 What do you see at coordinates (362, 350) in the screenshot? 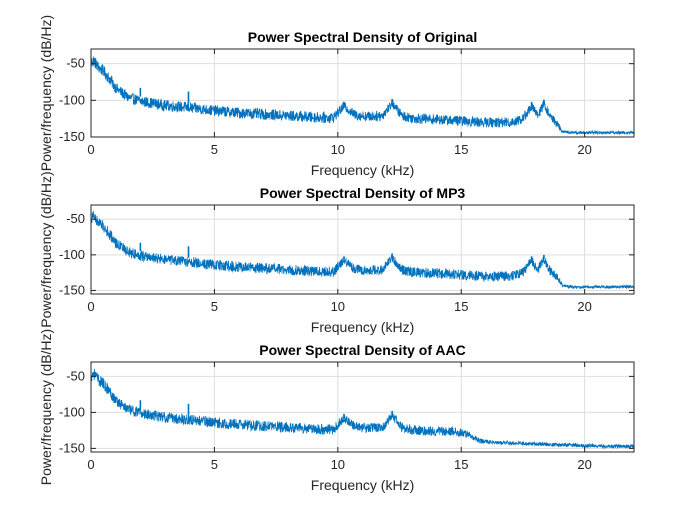
I see `chart-title: Power Spectral Density of AAC` at bounding box center [362, 350].